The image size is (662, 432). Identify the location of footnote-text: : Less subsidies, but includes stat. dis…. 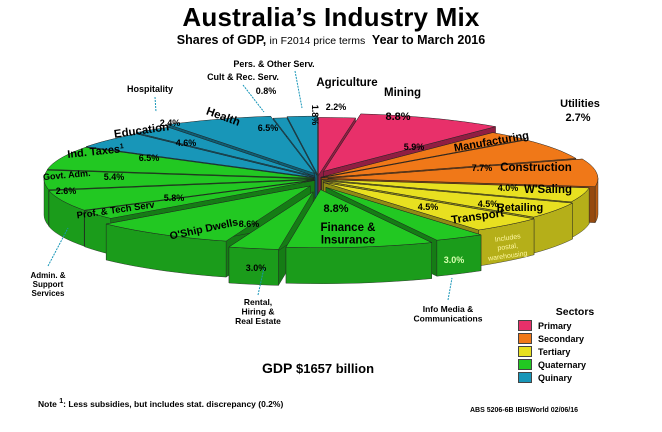
(173, 403).